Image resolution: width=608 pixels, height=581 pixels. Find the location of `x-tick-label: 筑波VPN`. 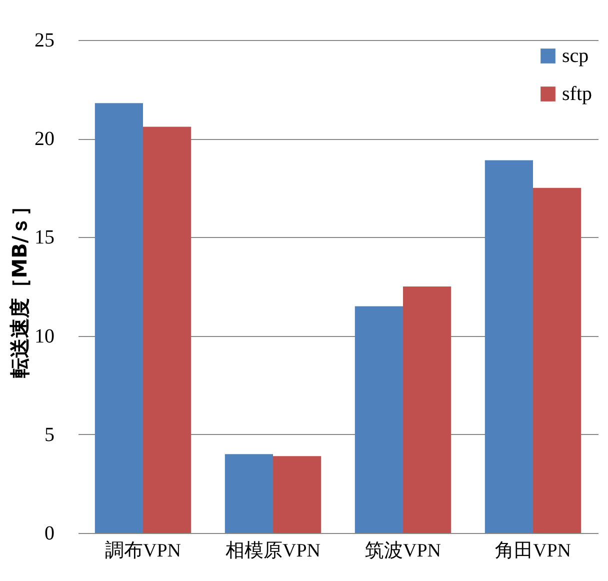

x-tick-label: 筑波VPN is located at coordinates (403, 551).